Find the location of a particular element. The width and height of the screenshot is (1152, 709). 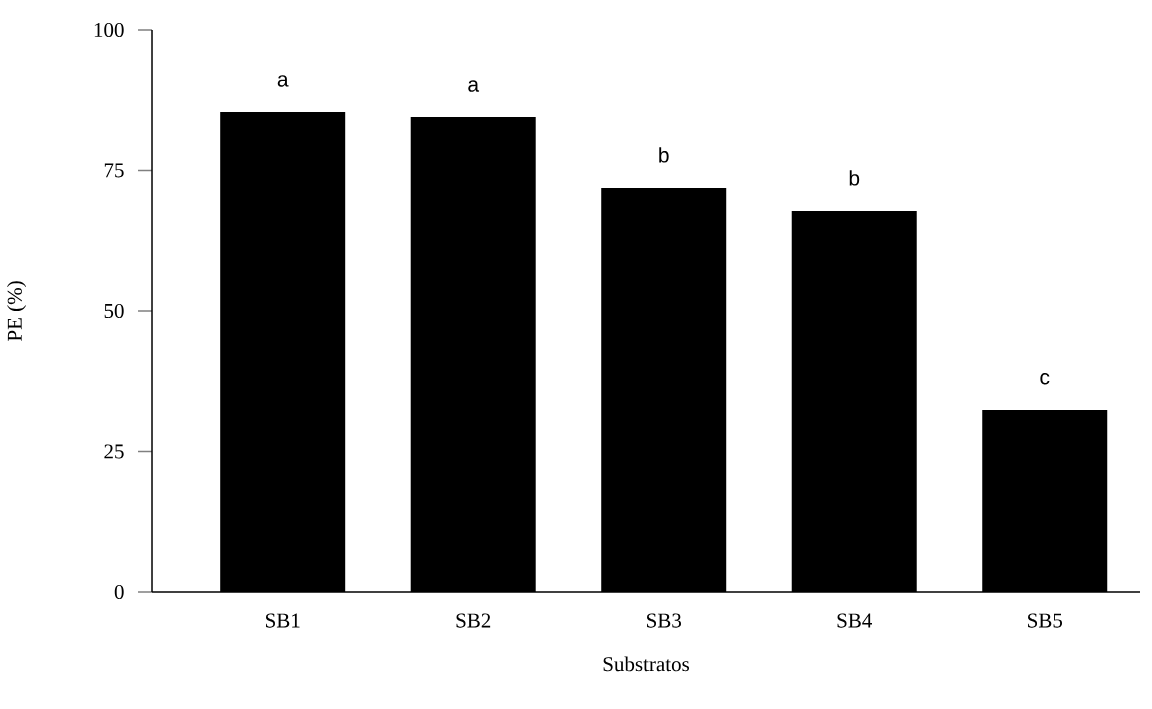

x-tick-label: SB5 is located at coordinates (1045, 620).